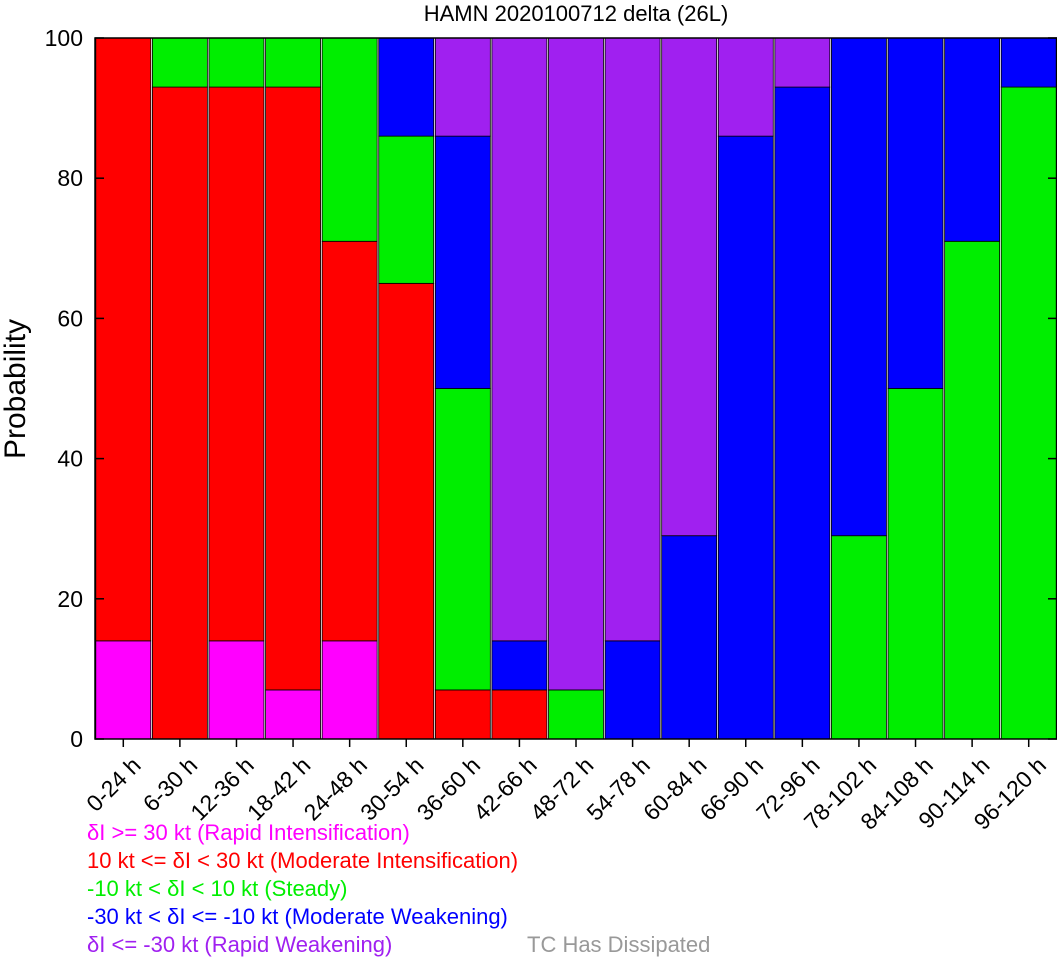 This screenshot has height=960, width=1057. Describe the element at coordinates (449, 789) in the screenshot. I see `x-tick-label-6: 36-60 h` at that location.